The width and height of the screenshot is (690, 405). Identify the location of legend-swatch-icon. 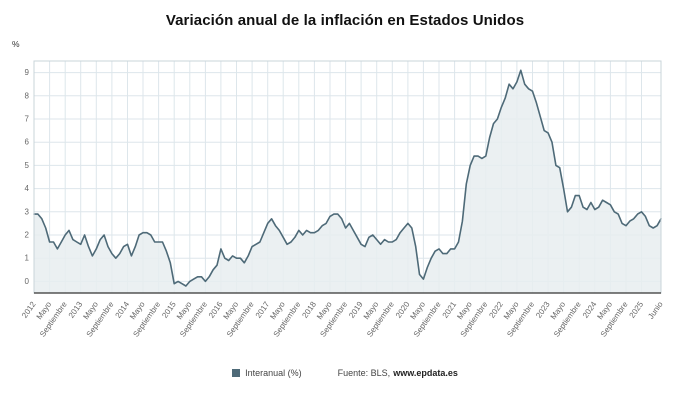
(236, 373).